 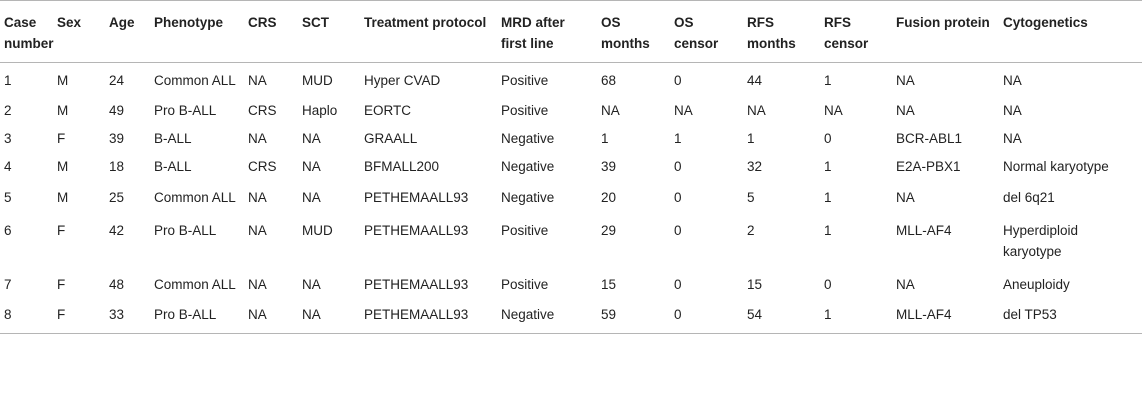 I want to click on table-cell: 29, so click(x=609, y=230).